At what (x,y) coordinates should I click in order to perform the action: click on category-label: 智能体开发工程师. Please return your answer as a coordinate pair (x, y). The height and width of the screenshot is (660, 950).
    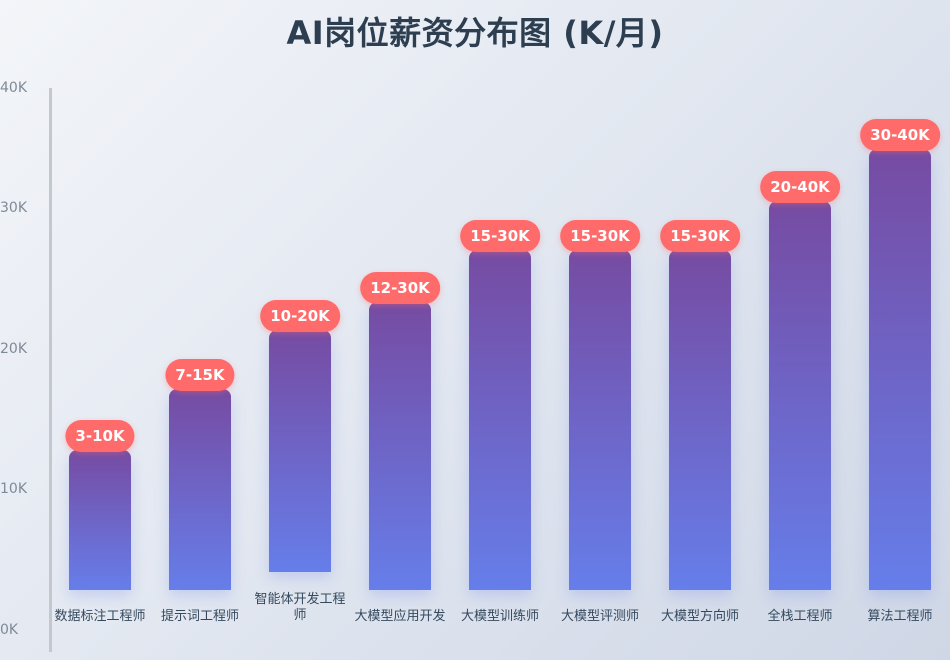
    Looking at the image, I should click on (300, 607).